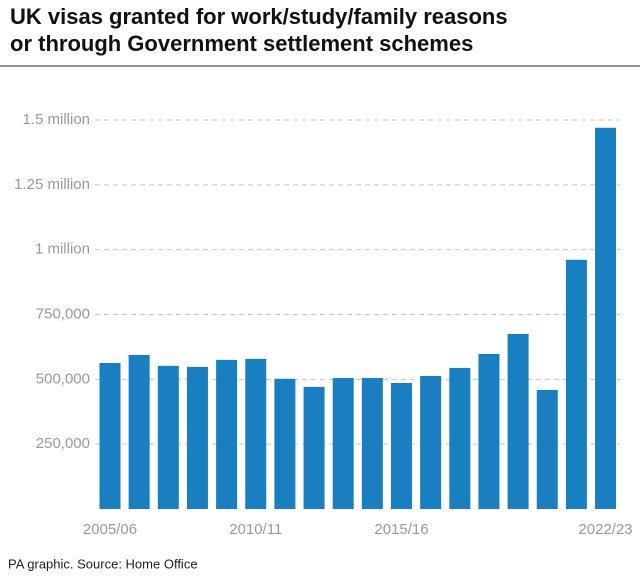 This screenshot has width=640, height=577. What do you see at coordinates (255, 529) in the screenshot?
I see `x-tick-label: 2010/11` at bounding box center [255, 529].